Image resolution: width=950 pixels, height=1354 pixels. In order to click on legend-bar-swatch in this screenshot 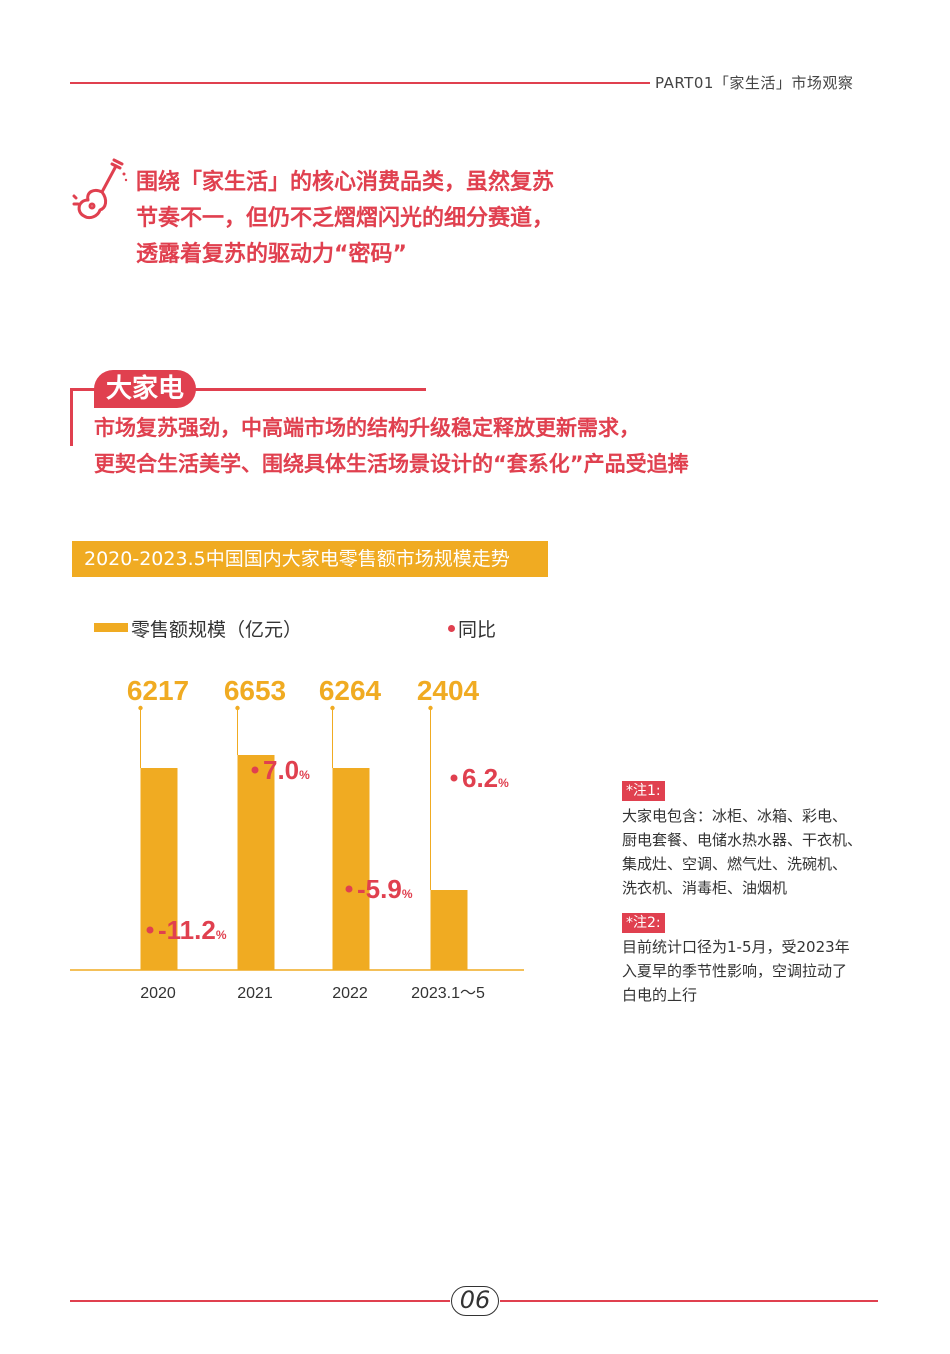, I will do `click(111, 627)`.